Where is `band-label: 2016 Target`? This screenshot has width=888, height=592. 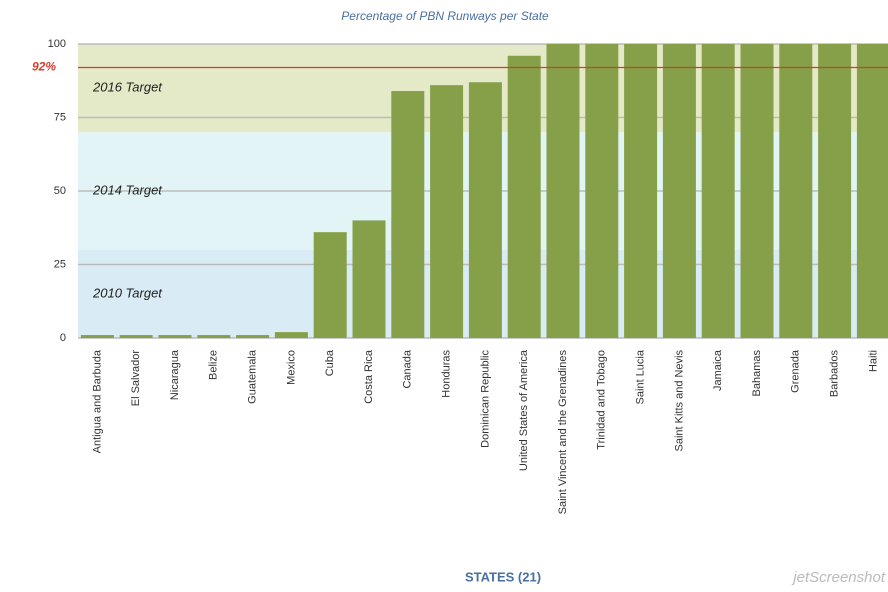 band-label: 2016 Target is located at coordinates (127, 87).